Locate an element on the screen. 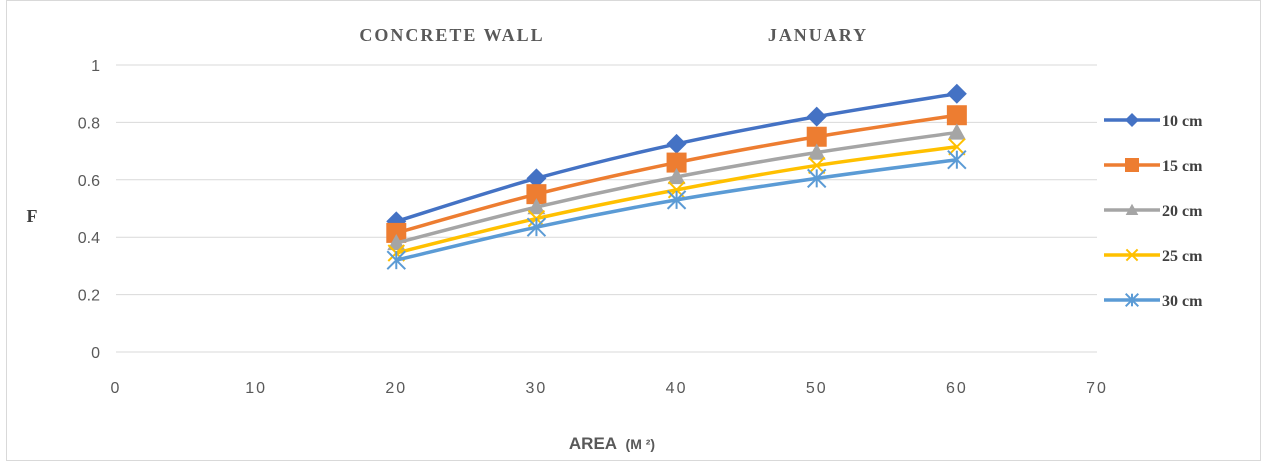 This screenshot has height=463, width=1263. y-tick-label: 0.4 is located at coordinates (89, 238).